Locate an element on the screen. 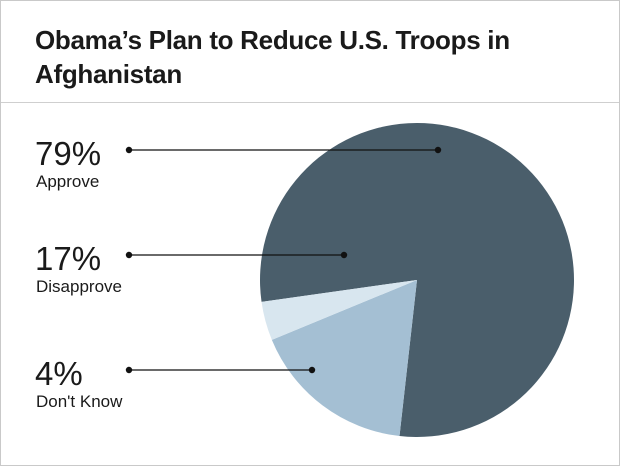 The height and width of the screenshot is (466, 620). leader-start-dot-approve is located at coordinates (129, 150).